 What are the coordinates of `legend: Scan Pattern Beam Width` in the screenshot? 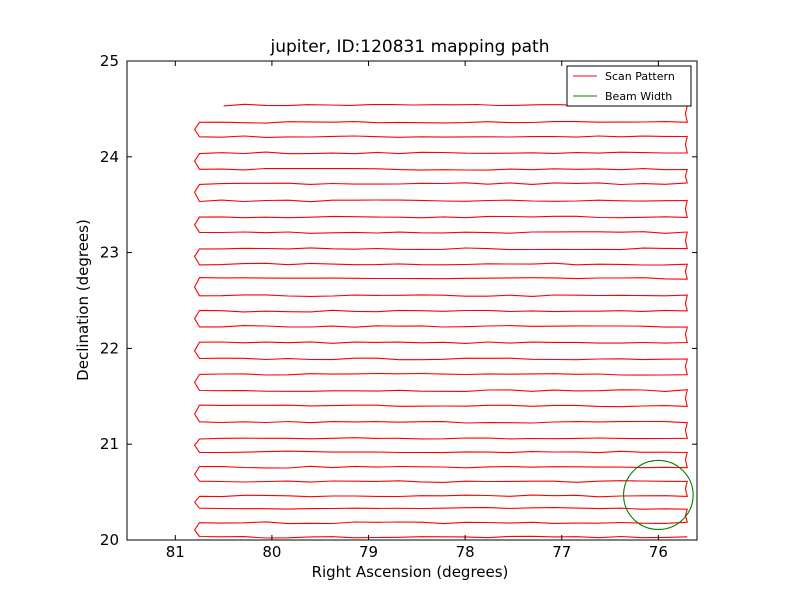 It's located at (629, 86).